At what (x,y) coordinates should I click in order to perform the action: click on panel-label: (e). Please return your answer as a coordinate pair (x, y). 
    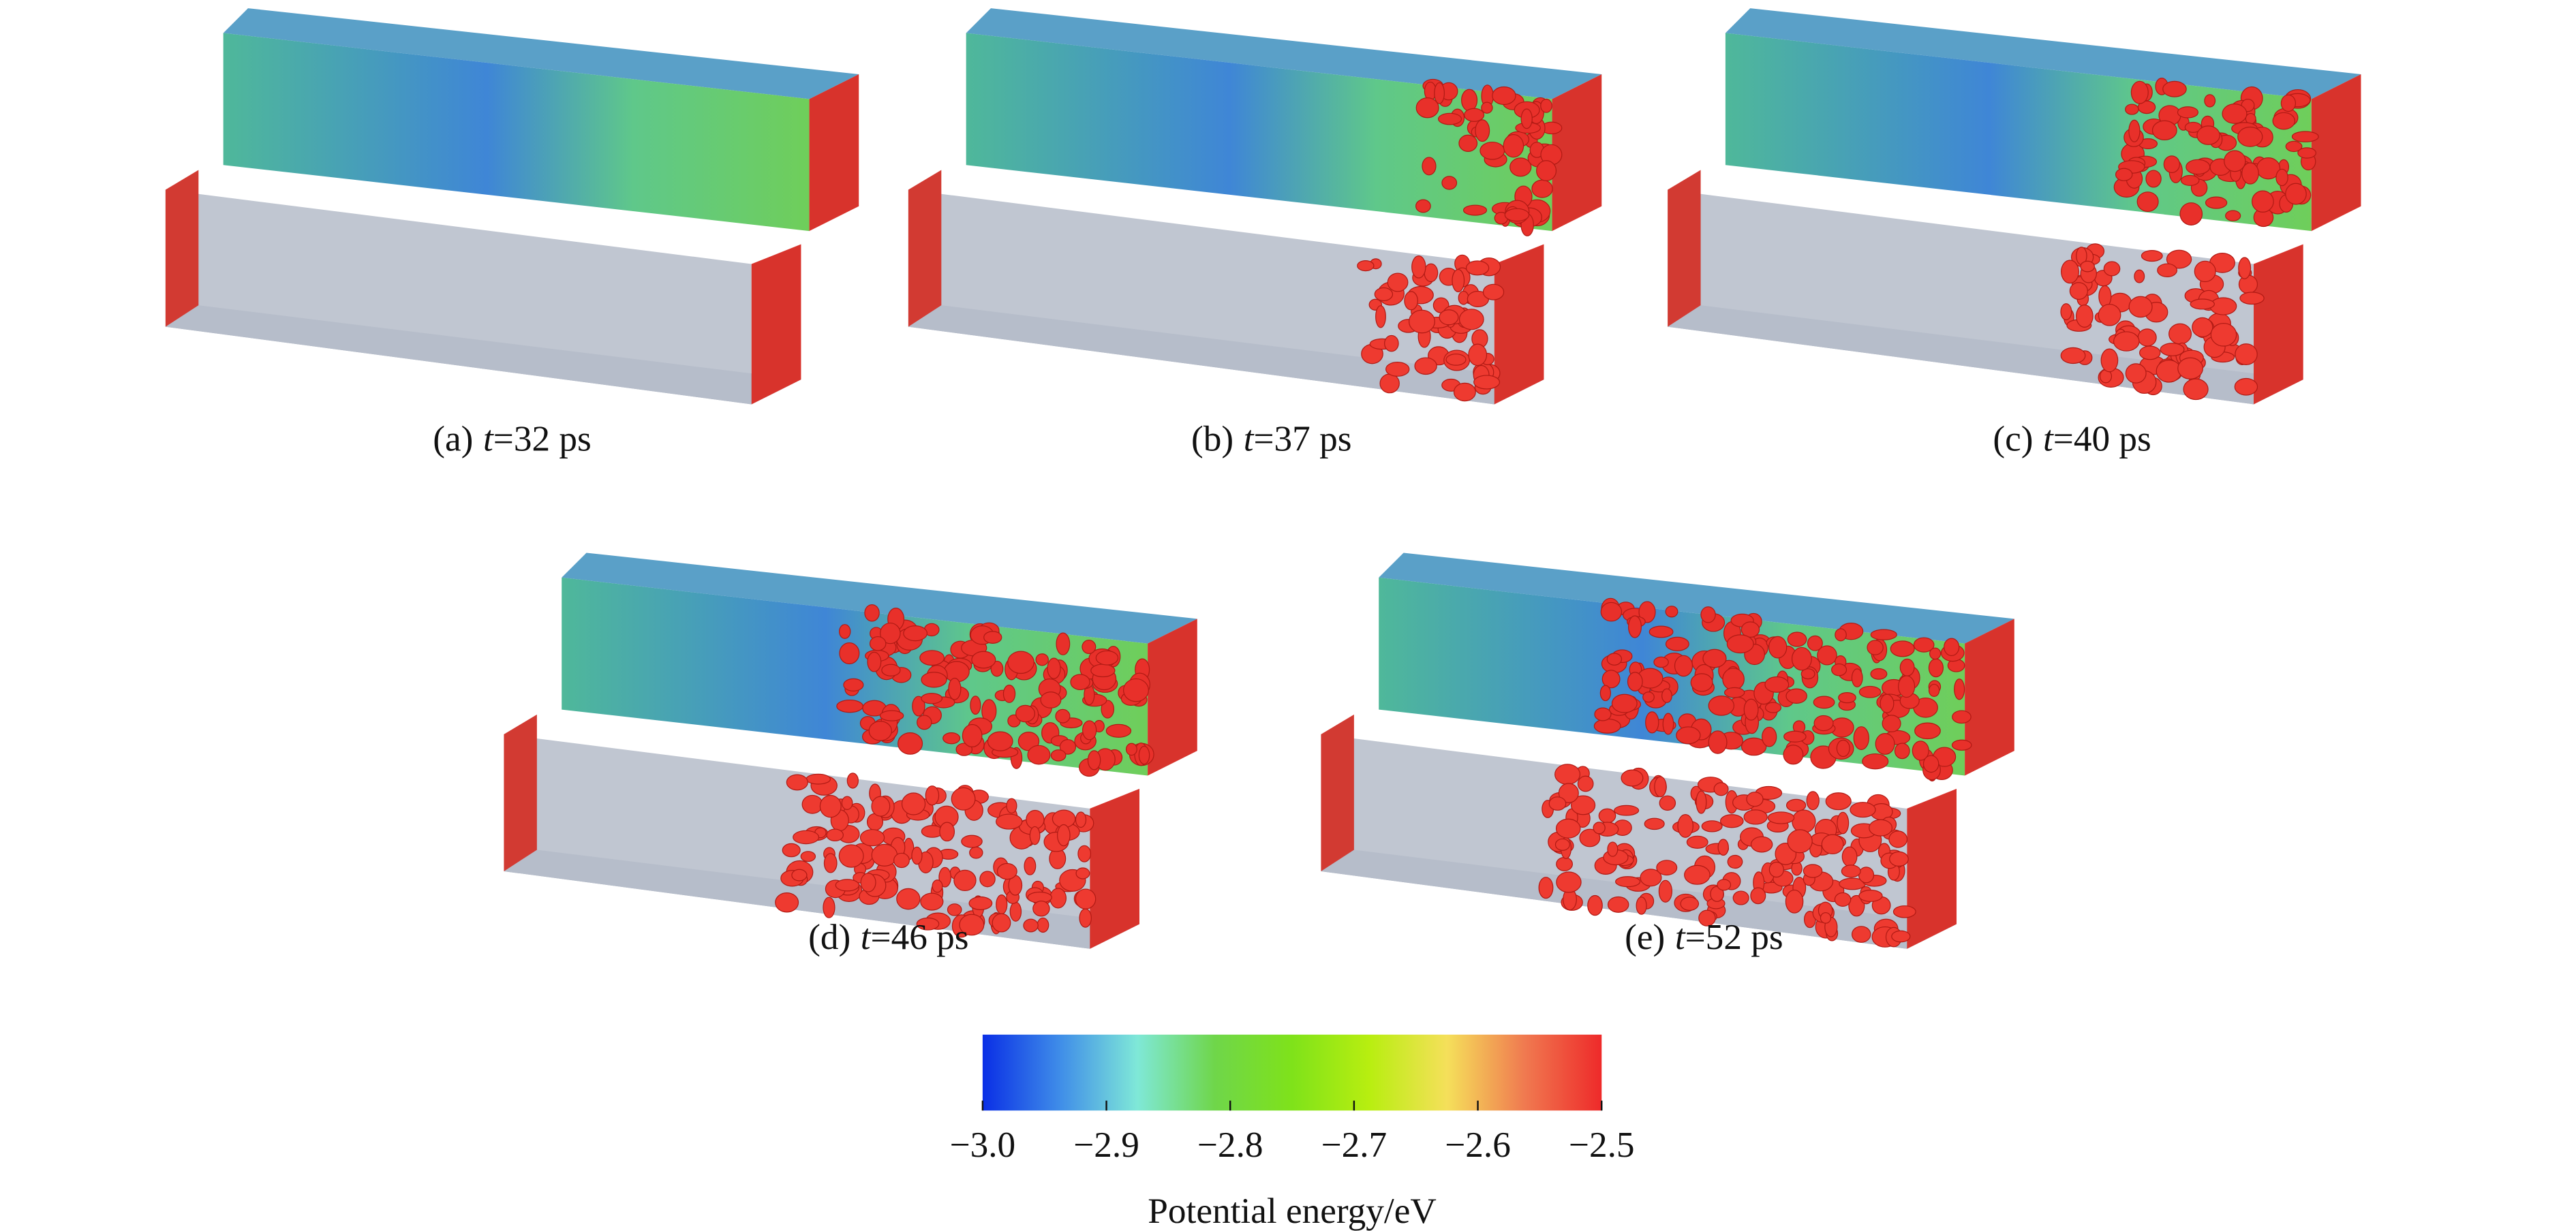
    Looking at the image, I should click on (1645, 937).